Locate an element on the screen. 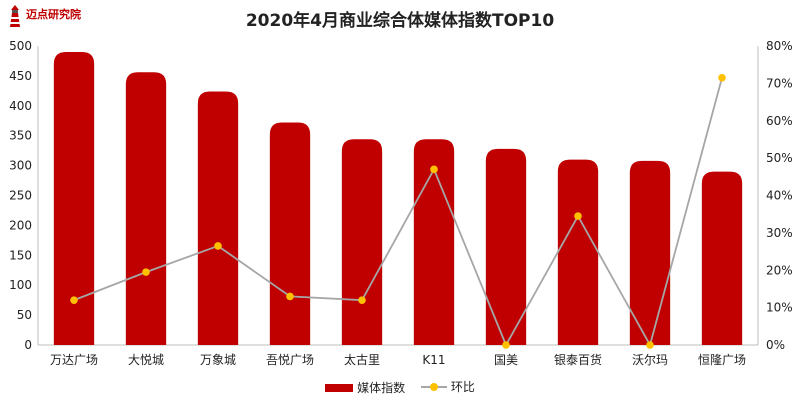 The width and height of the screenshot is (800, 402). x-tick-label: 万象城 is located at coordinates (218, 360).